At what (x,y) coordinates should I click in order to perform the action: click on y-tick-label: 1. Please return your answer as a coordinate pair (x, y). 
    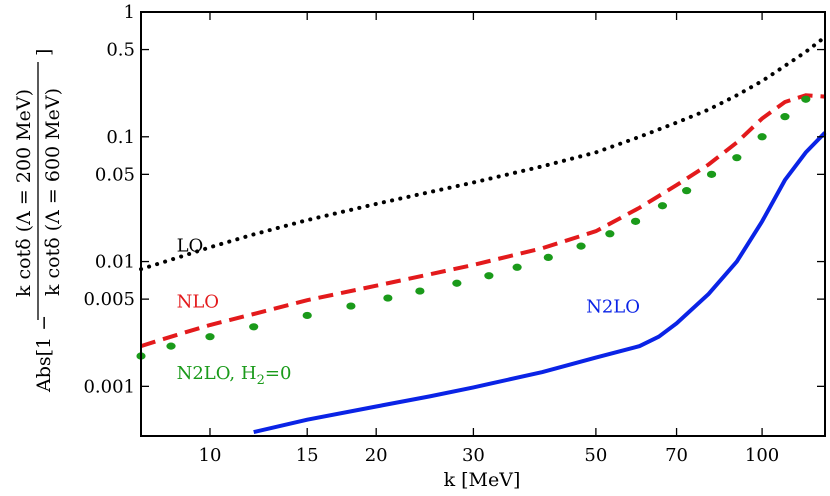
    Looking at the image, I should click on (129, 12).